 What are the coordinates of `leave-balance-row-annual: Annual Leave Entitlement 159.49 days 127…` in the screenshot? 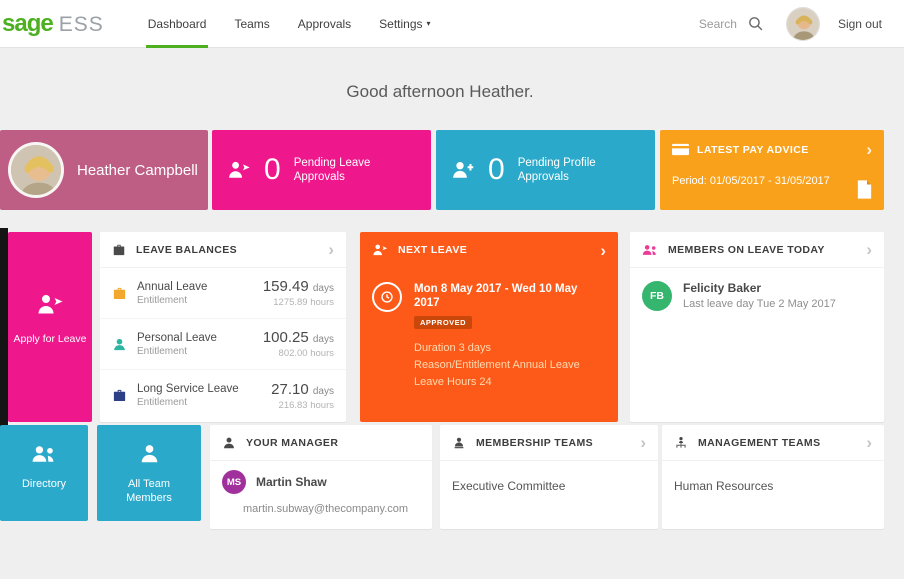 It's located at (223, 293).